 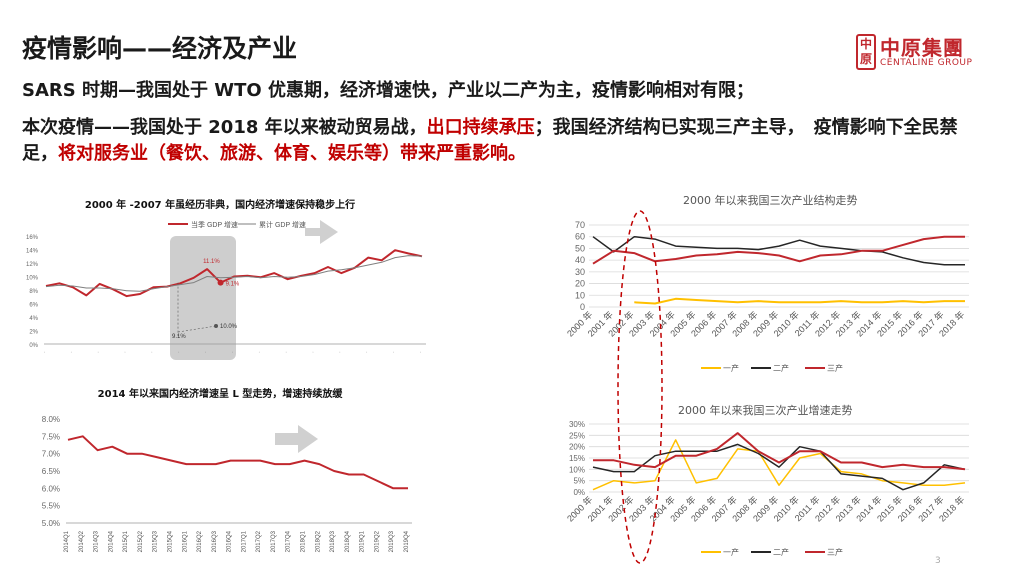 I want to click on y-tick-label: 20, so click(x=580, y=284).